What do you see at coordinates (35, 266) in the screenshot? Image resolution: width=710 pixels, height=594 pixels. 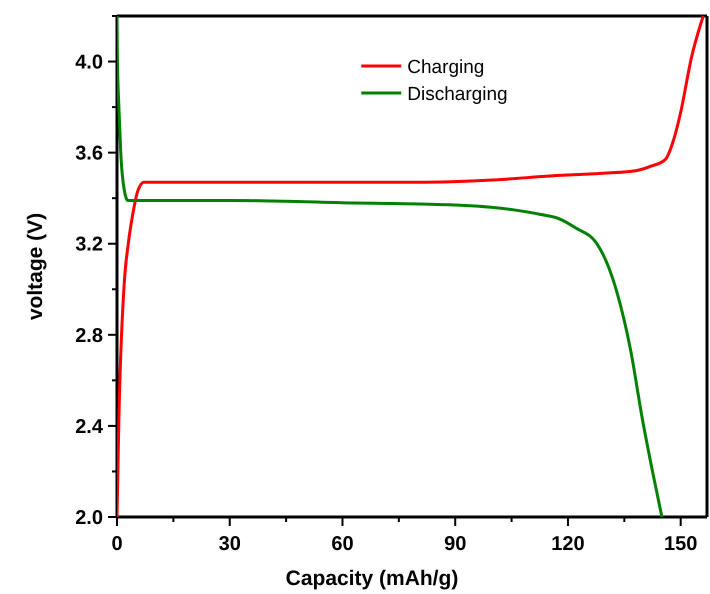 I see `y-axis-title: voltage (V)` at bounding box center [35, 266].